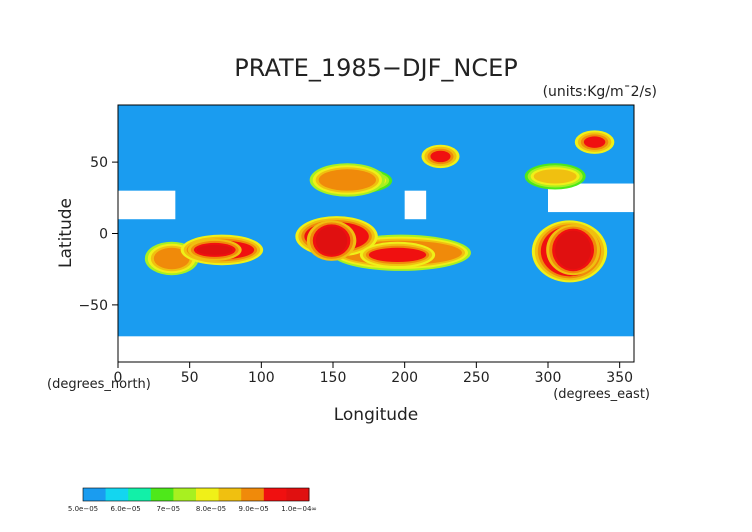 Image resolution: width=752 pixels, height=532 pixels. Describe the element at coordinates (375, 68) in the screenshot. I see `chart-title: PRATE_1985−DJF_NCEP` at that location.